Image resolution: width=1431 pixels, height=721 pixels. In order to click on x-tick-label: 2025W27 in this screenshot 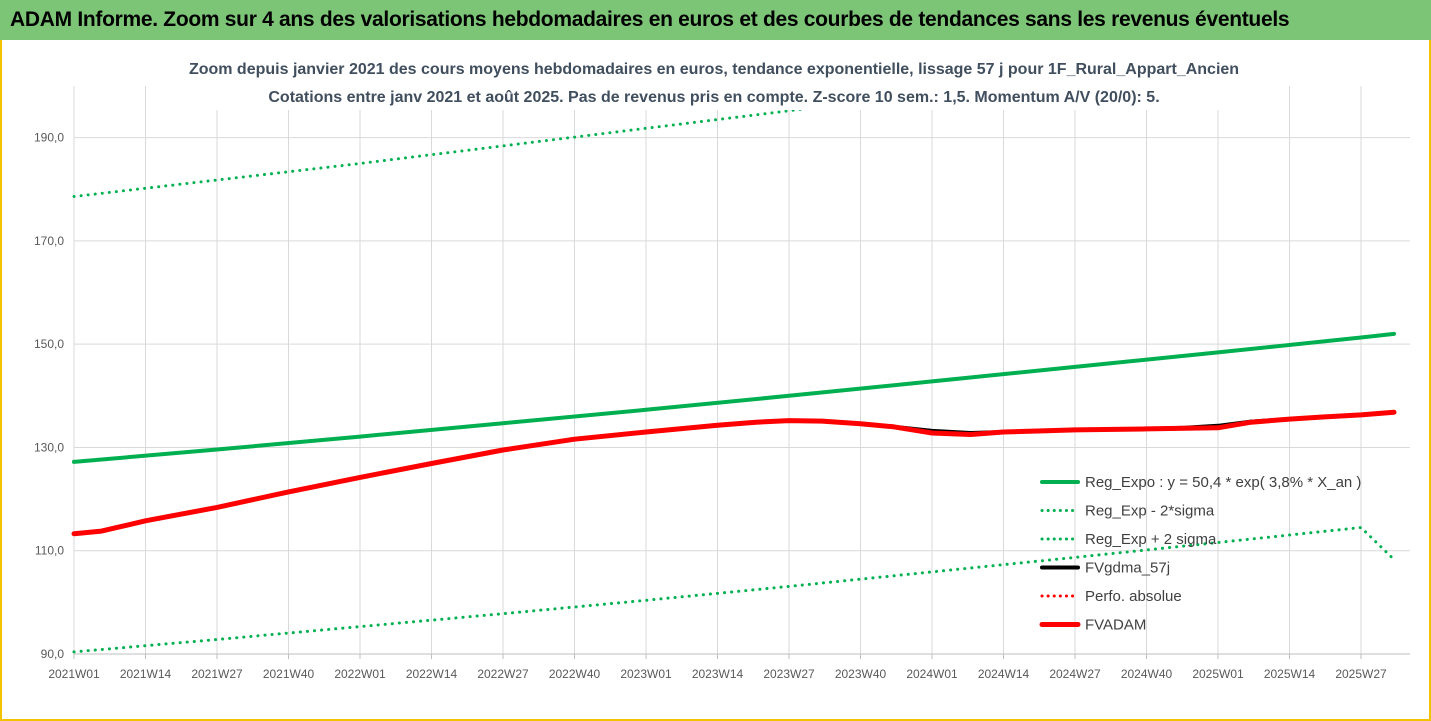, I will do `click(1361, 674)`.